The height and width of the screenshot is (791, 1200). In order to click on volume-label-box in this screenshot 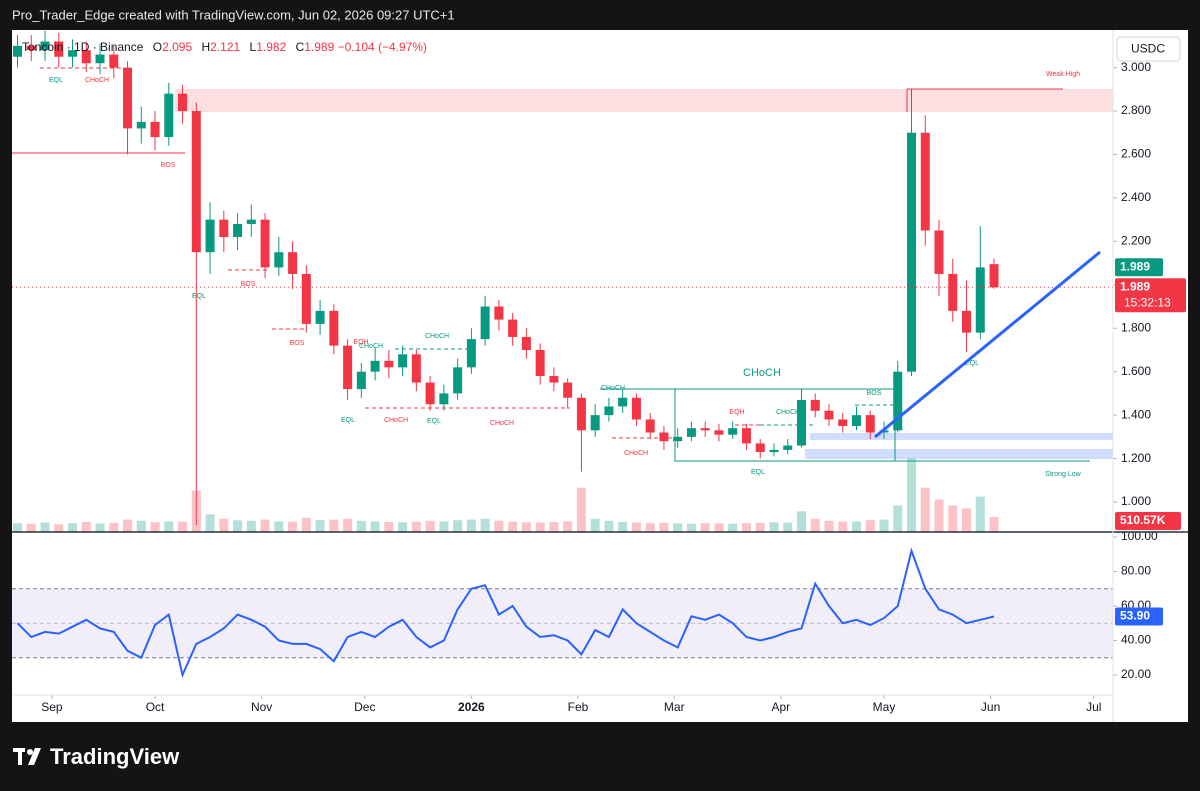, I will do `click(1148, 521)`.